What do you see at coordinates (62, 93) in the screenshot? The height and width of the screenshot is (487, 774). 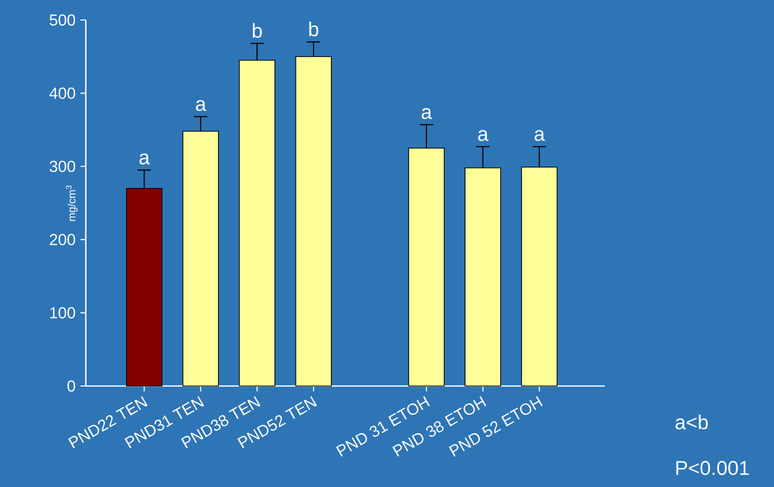 I see `y-tick-label: 400` at bounding box center [62, 93].